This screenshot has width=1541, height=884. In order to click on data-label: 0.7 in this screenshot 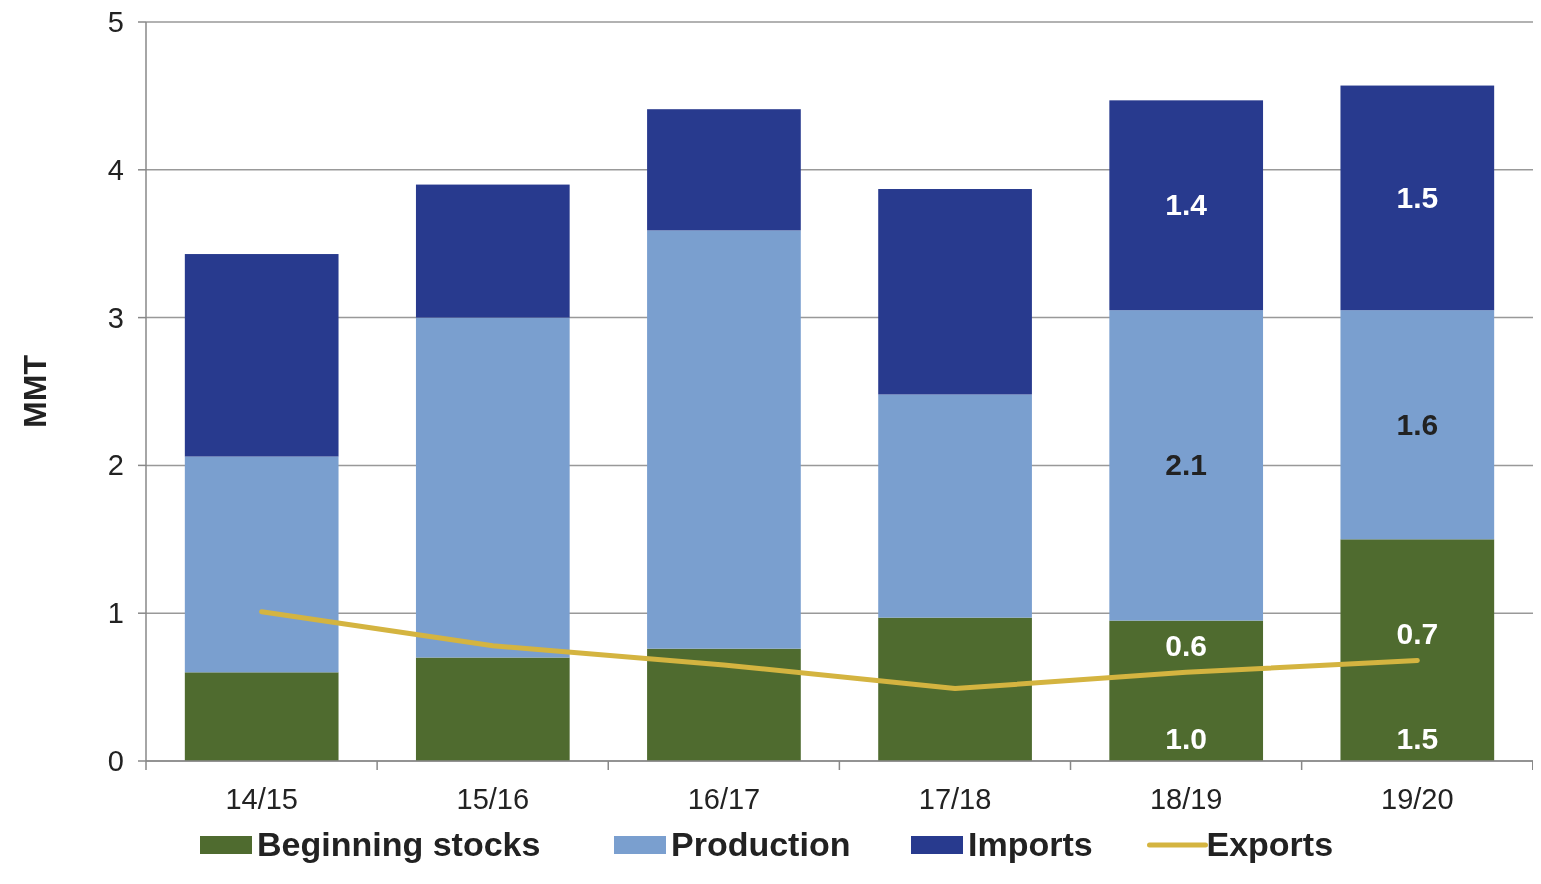, I will do `click(1417, 634)`.